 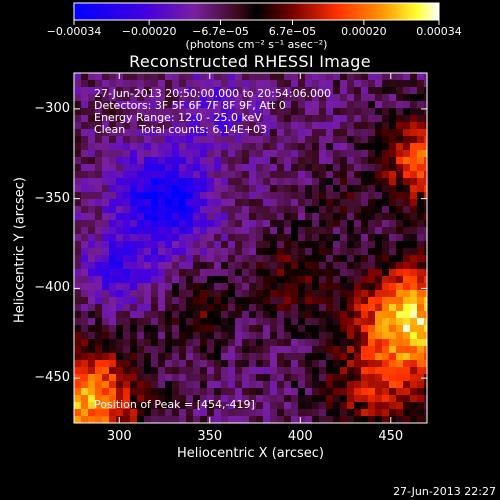 What do you see at coordinates (20, 250) in the screenshot?
I see `y-axis-label: Heliocentric Y (arcsec)` at bounding box center [20, 250].